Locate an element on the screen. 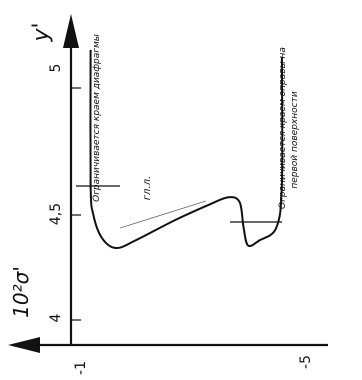 This screenshot has height=380, width=362. annotation-gll: гл.л. is located at coordinates (147, 188).